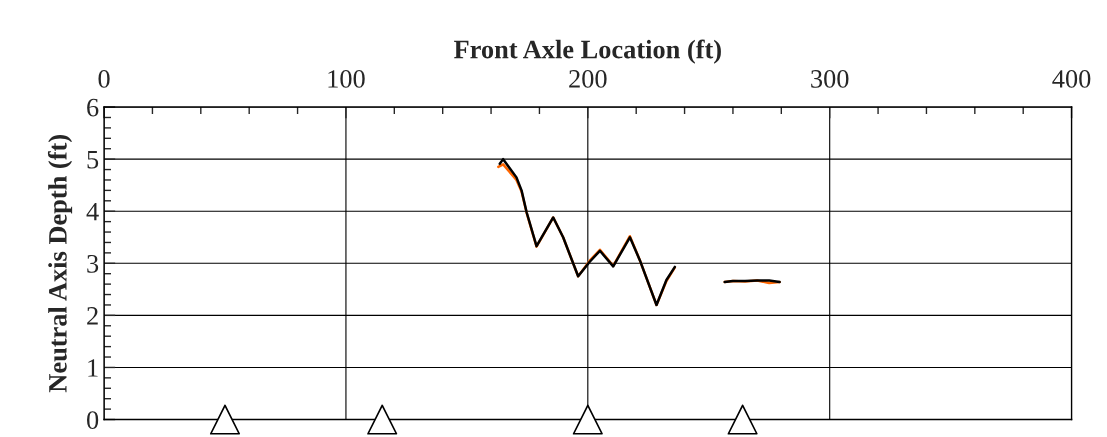 The height and width of the screenshot is (437, 1107). Describe the element at coordinates (104, 79) in the screenshot. I see `x-tick-label: 0` at that location.